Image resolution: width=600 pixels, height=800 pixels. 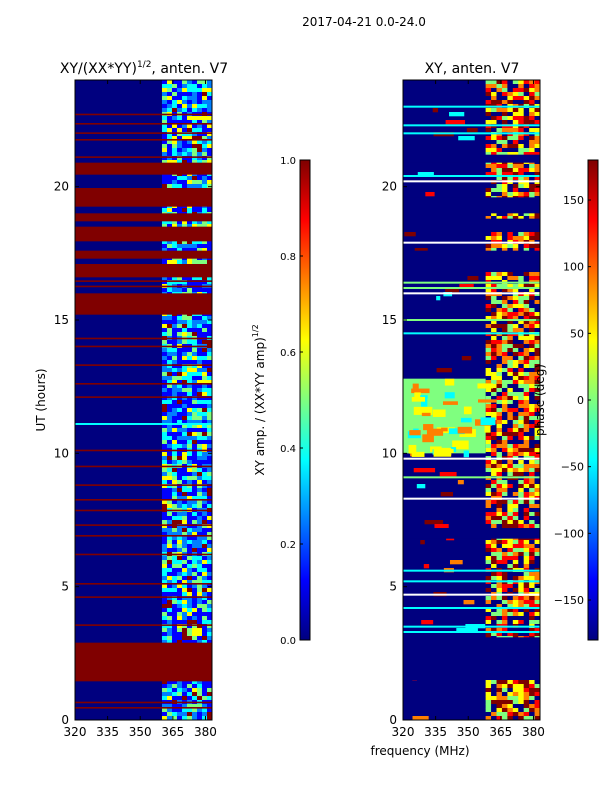 I want to click on left-panel-title: XY/(XX*YY)1/2, anten. V7, so click(x=144, y=68).